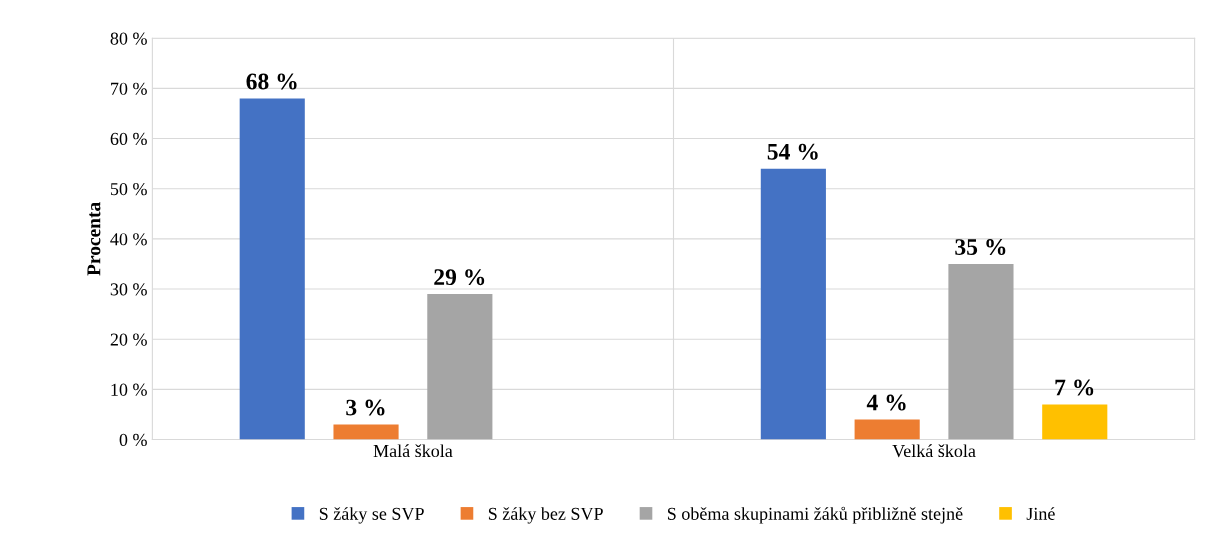 The height and width of the screenshot is (546, 1219). Describe the element at coordinates (792, 151) in the screenshot. I see `data-label: 54 %` at that location.